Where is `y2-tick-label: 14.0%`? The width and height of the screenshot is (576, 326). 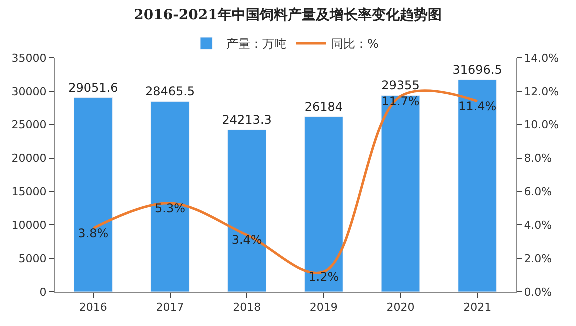
y2-tick-label: 14.0% is located at coordinates (542, 58).